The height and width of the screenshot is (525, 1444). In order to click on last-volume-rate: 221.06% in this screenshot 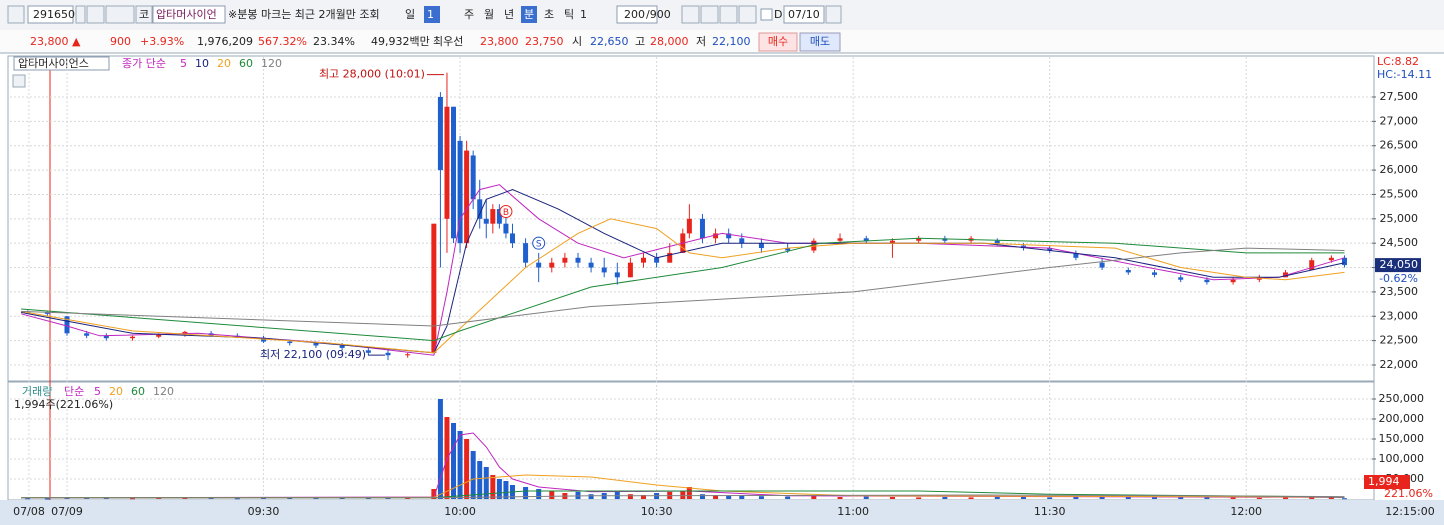, I will do `click(1408, 493)`.